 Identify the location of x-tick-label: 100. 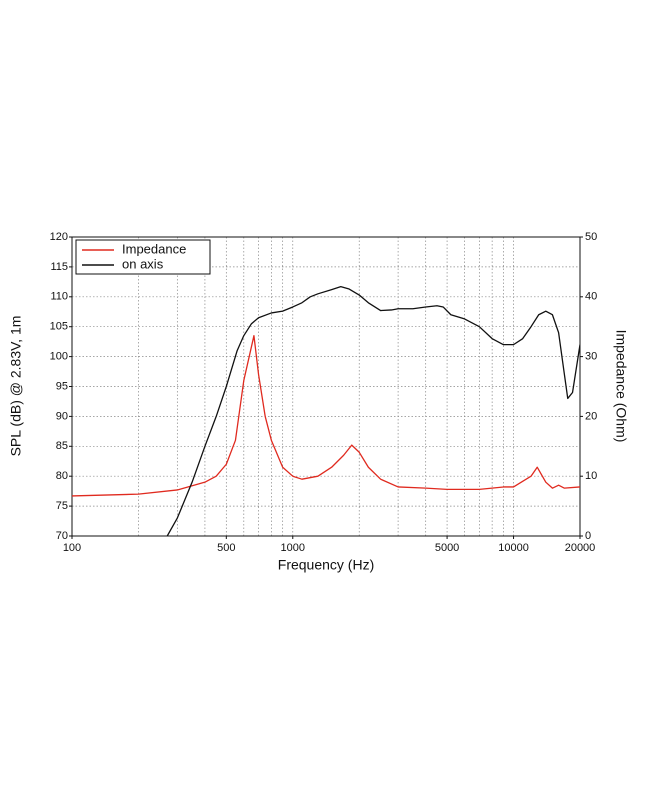
(72, 548).